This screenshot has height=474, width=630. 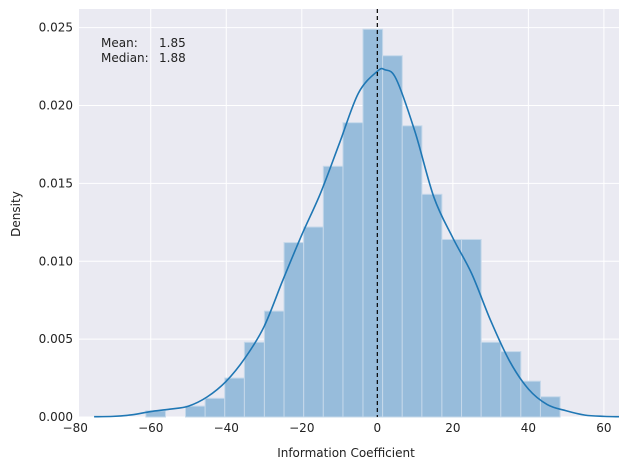 What do you see at coordinates (56, 417) in the screenshot?
I see `y-tick-label: 0.000` at bounding box center [56, 417].